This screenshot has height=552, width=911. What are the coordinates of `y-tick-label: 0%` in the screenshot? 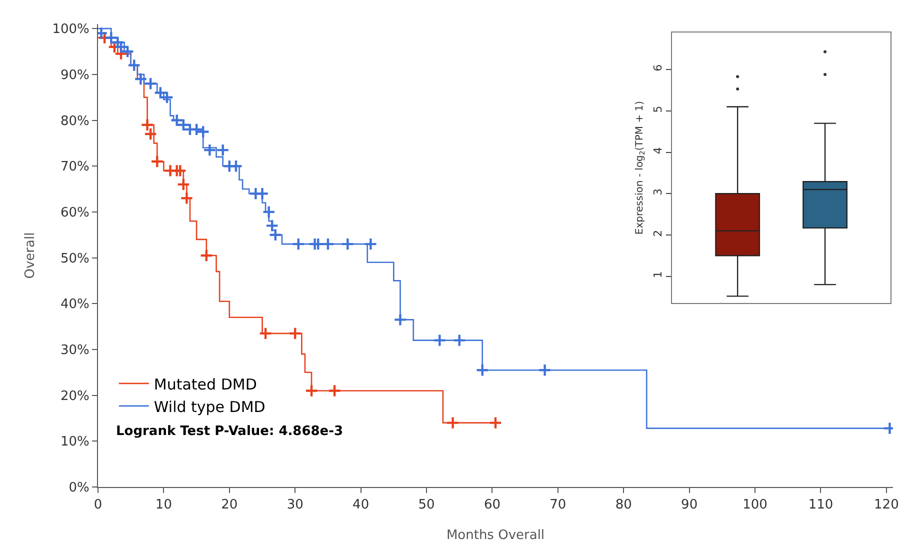 It's located at (79, 488).